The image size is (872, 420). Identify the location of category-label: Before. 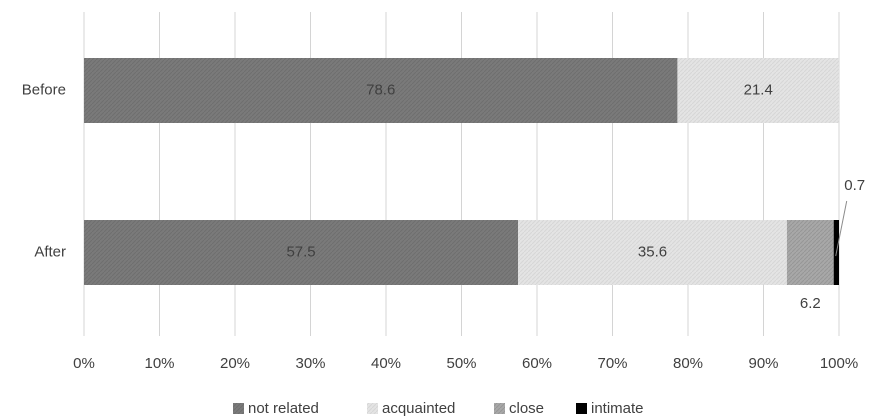
(44, 89).